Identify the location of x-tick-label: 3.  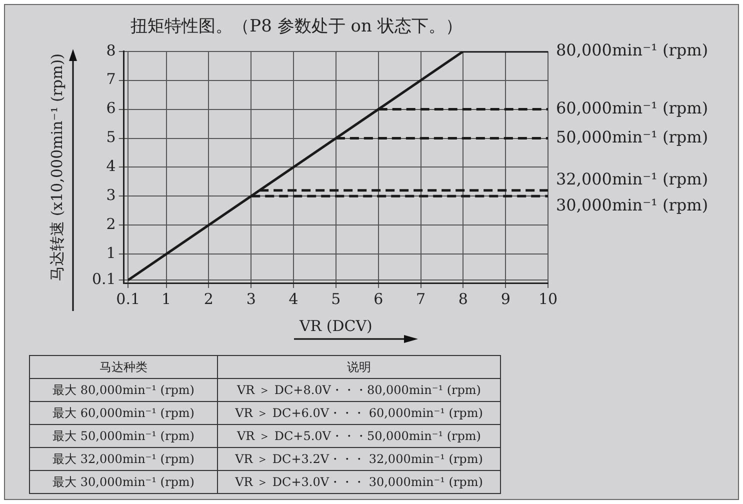
(251, 299).